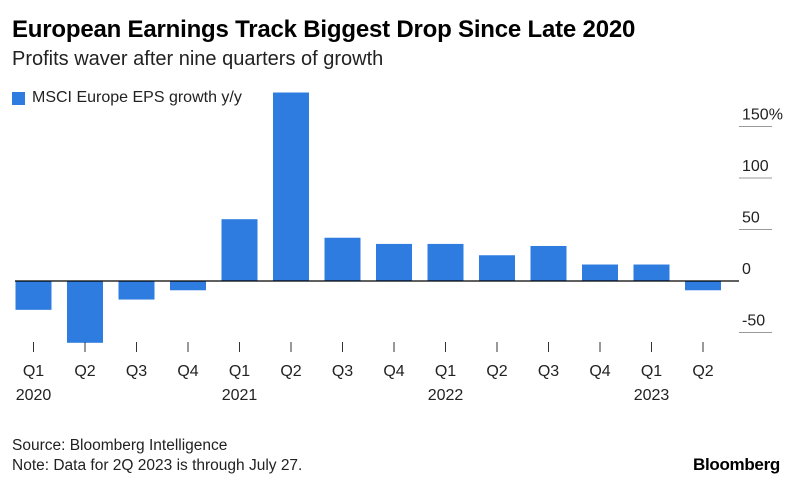 This screenshot has height=489, width=800. I want to click on x-year-label: 2022, so click(446, 395).